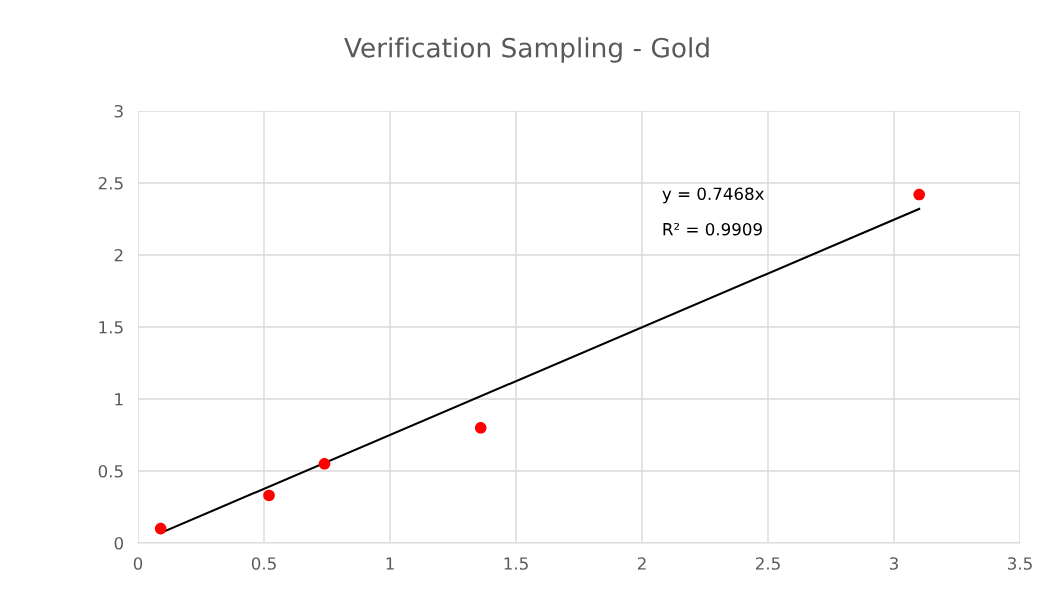  I want to click on annotation: R² = 0.9909, so click(712, 229).